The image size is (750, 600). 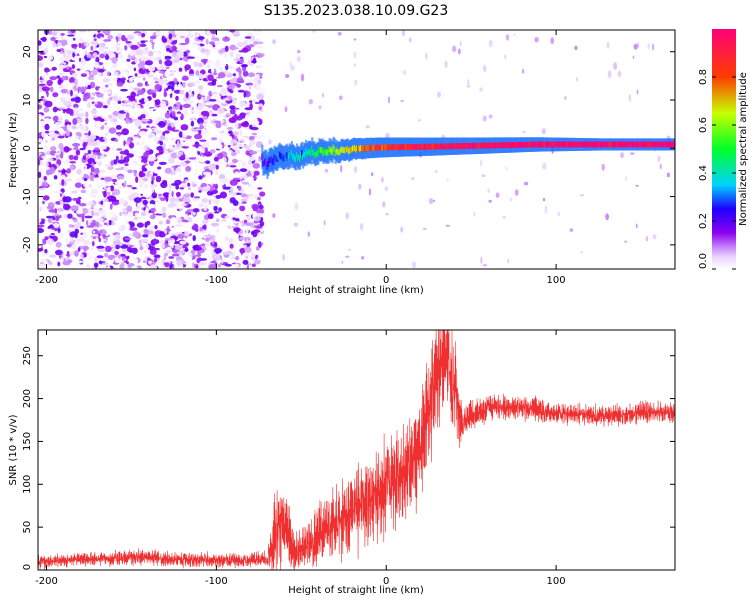 What do you see at coordinates (655, 144) in the screenshot?
I see `signal-core` at bounding box center [655, 144].